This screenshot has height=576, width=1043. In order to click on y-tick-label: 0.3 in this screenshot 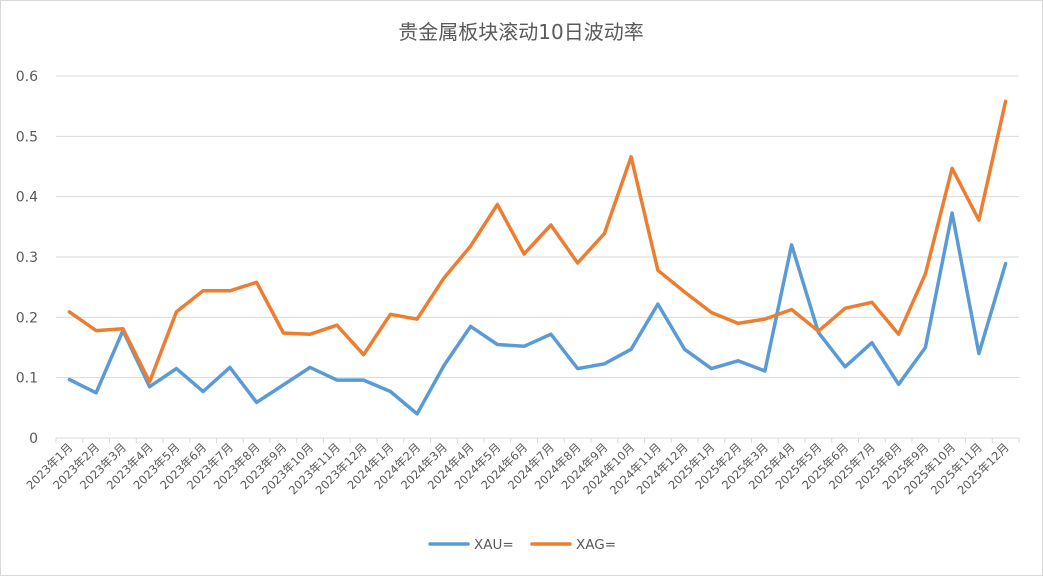, I will do `click(27, 258)`.